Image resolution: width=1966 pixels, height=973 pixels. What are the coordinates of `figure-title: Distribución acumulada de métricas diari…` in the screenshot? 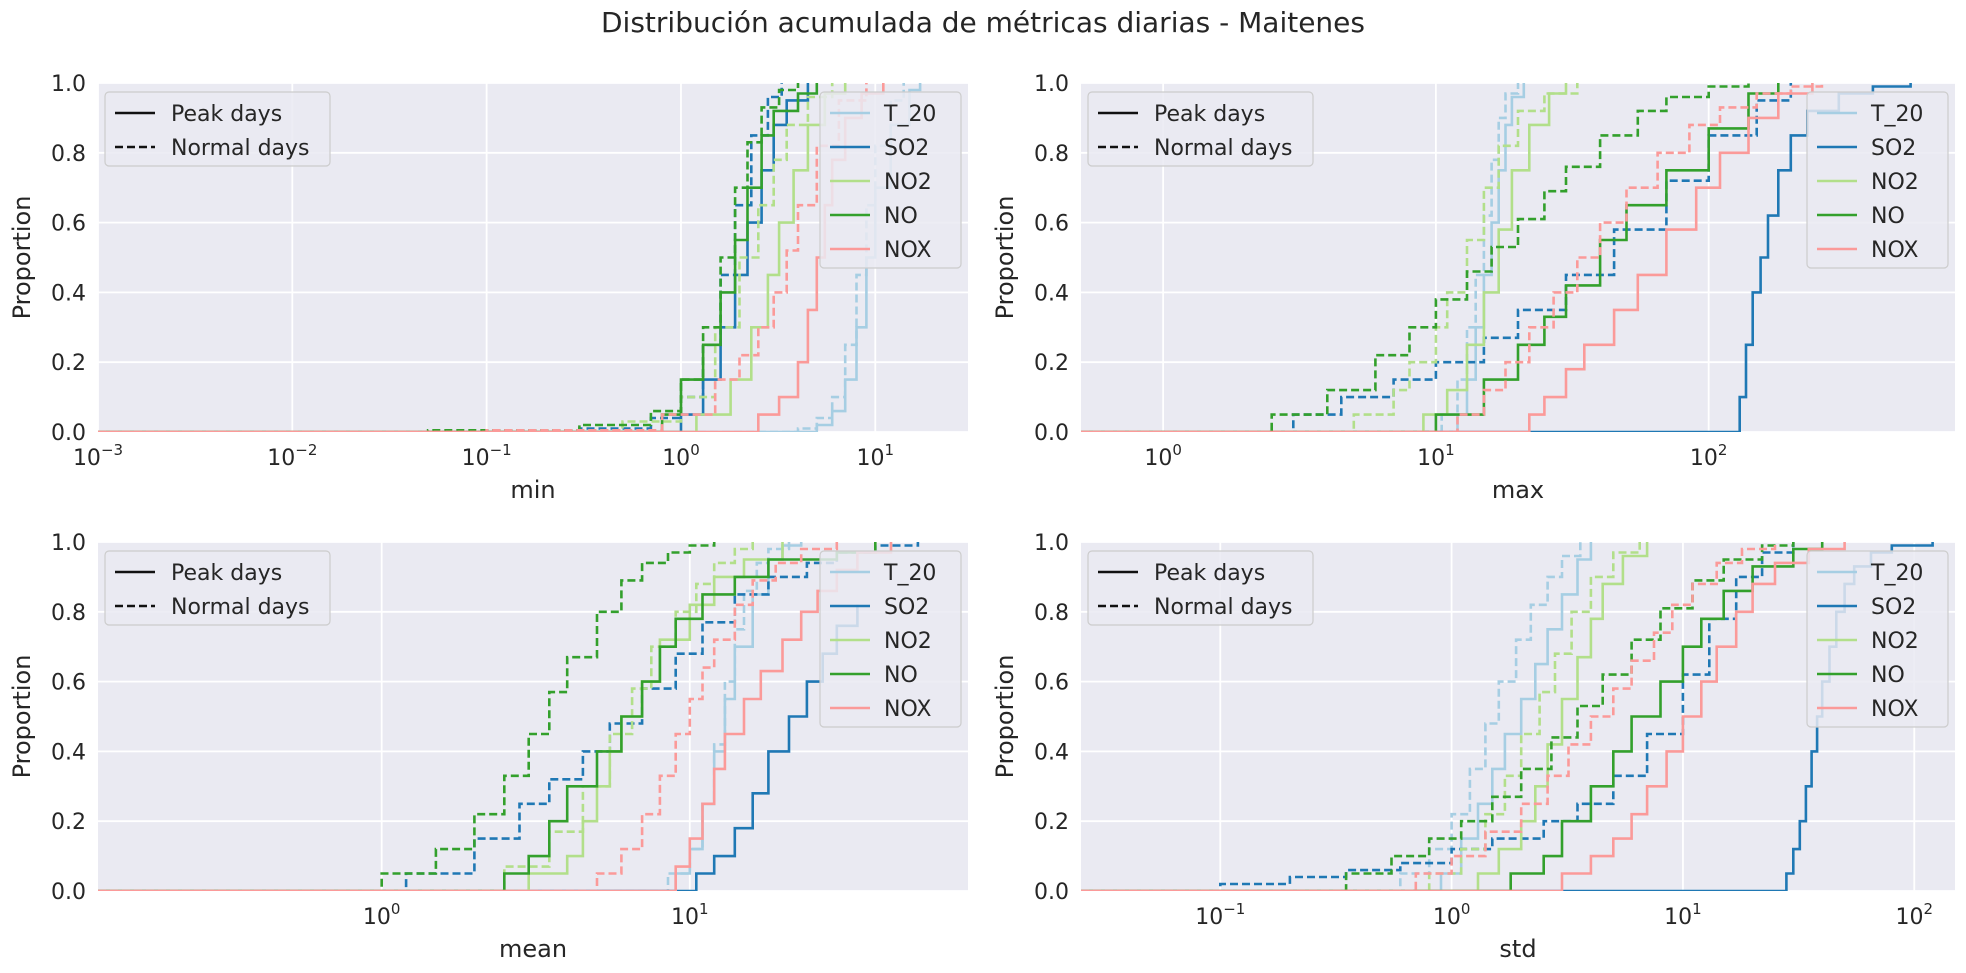 It's located at (983, 22).